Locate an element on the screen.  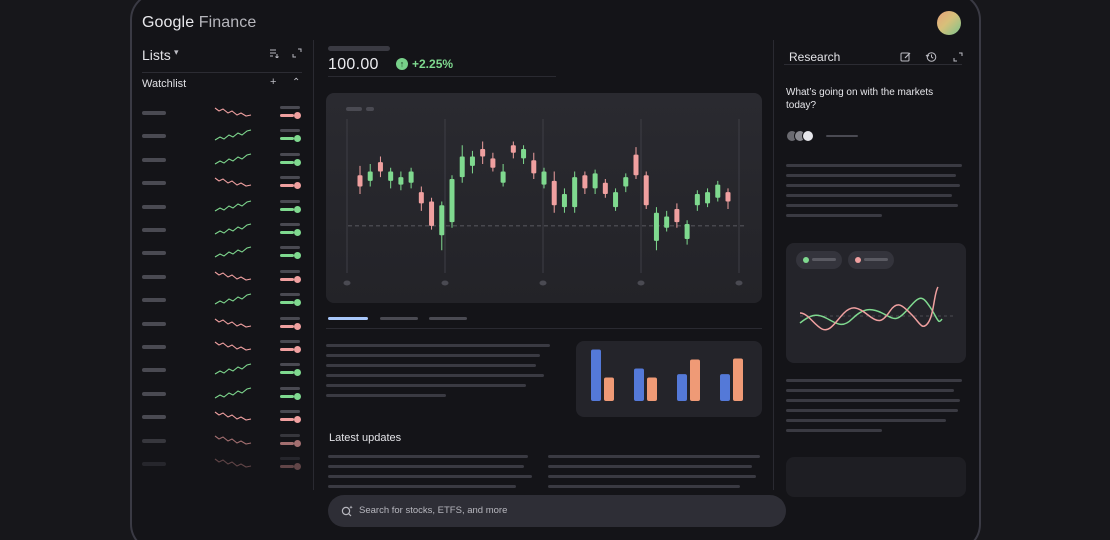
bar-chart-svg is located at coordinates (667, 375).